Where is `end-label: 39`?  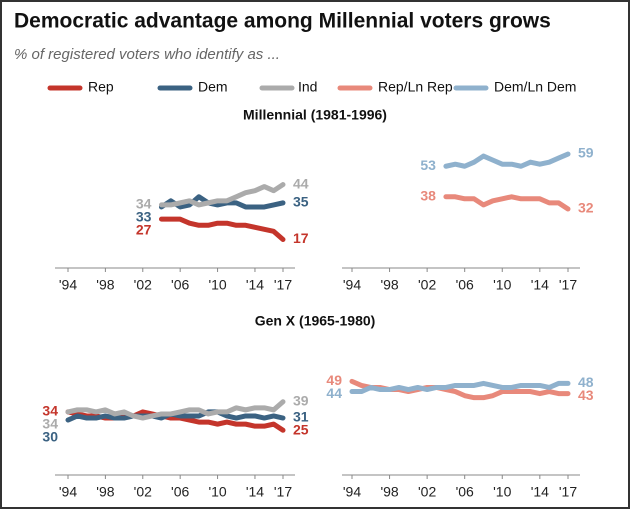
end-label: 39 is located at coordinates (301, 400).